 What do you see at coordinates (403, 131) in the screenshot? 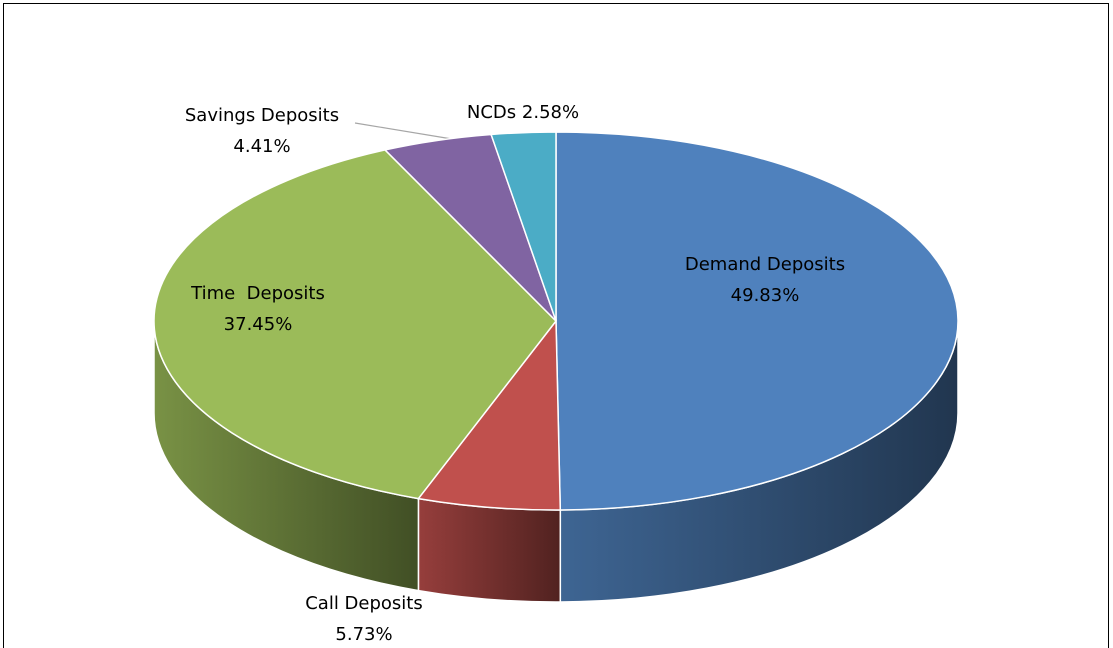
I see `leader-line` at bounding box center [403, 131].